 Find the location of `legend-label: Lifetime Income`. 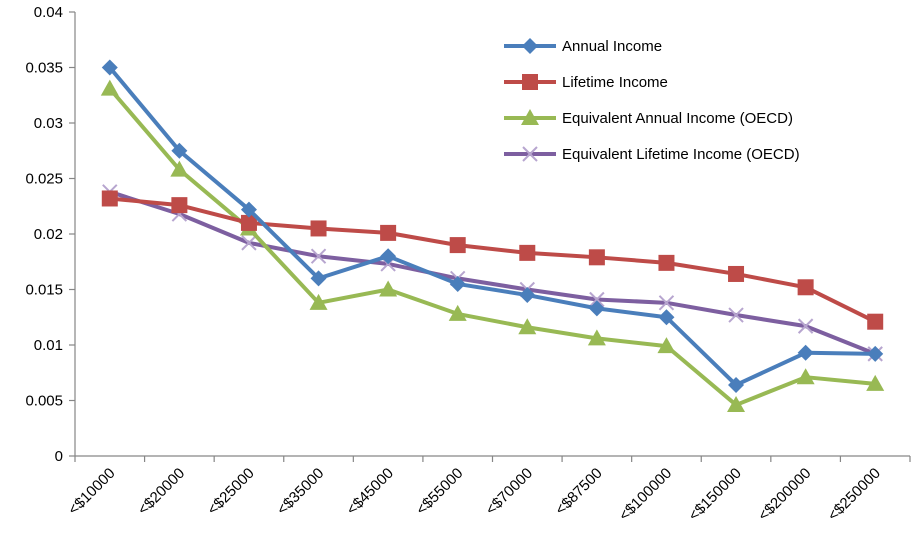

legend-label: Lifetime Income is located at coordinates (615, 82).